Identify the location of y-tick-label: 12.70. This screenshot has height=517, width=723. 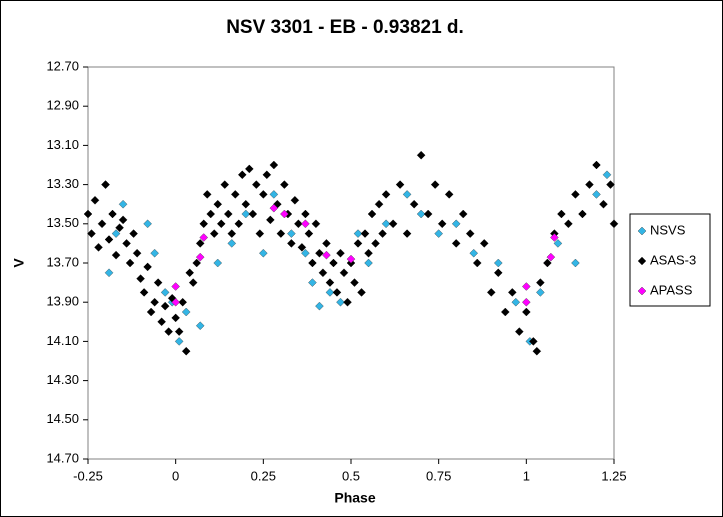
(62, 65).